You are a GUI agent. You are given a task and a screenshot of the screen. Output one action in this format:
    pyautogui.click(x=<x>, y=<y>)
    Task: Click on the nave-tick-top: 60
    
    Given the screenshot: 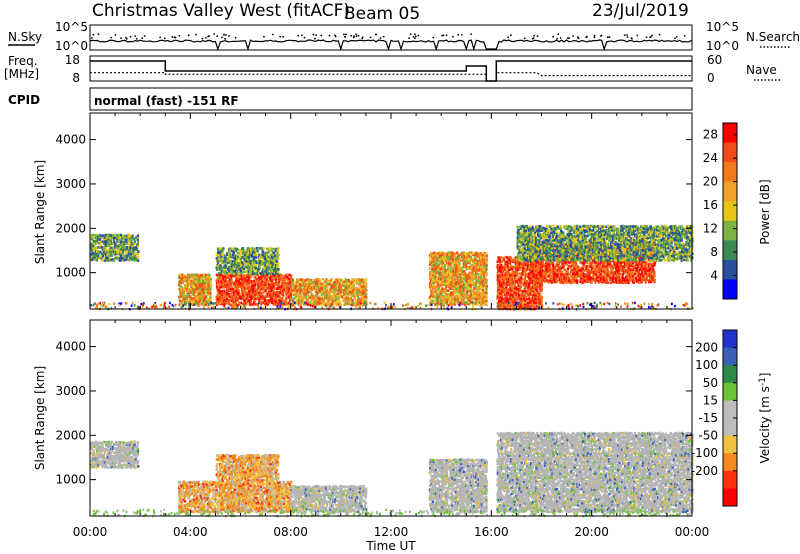 What is the action you would take?
    pyautogui.click(x=714, y=60)
    